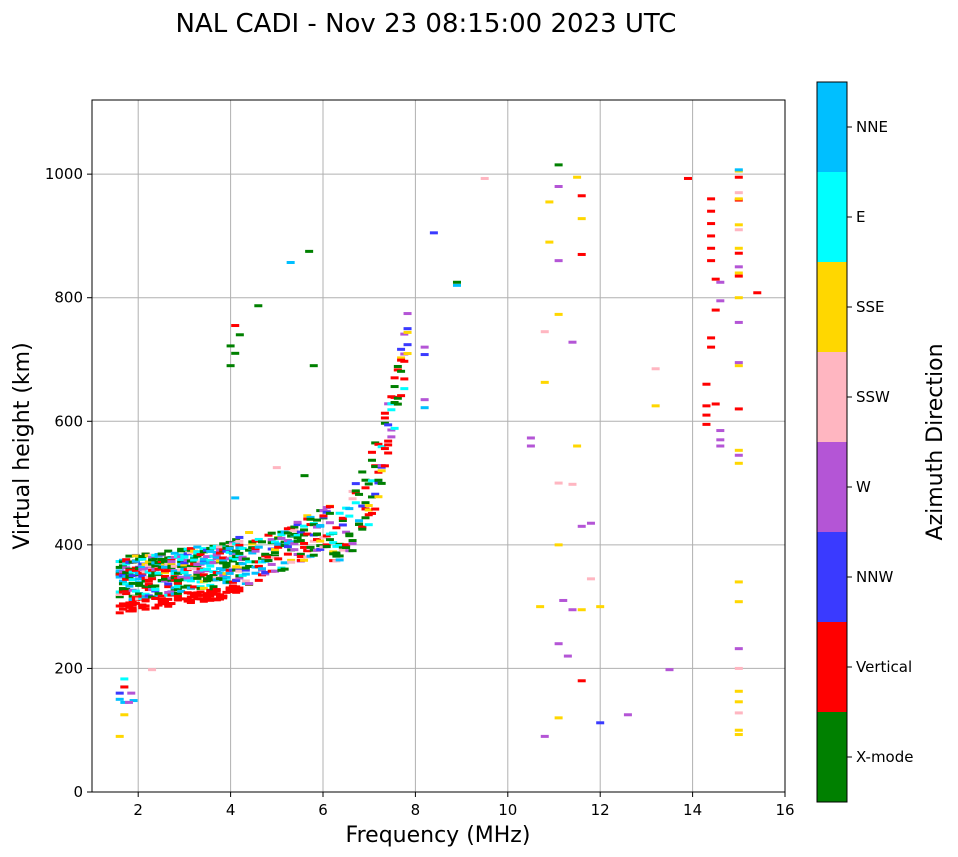  I want to click on y-tick-label: 800, so click(68, 298).